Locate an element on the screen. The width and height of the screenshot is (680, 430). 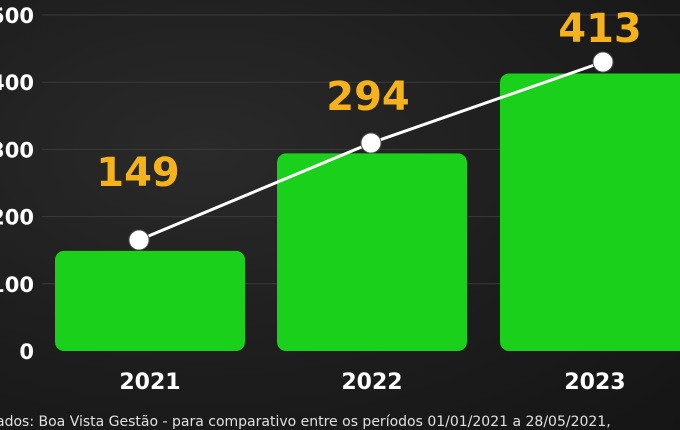
y-axis-ticks: 0 100 200 300 400 500 is located at coordinates (17, 184).